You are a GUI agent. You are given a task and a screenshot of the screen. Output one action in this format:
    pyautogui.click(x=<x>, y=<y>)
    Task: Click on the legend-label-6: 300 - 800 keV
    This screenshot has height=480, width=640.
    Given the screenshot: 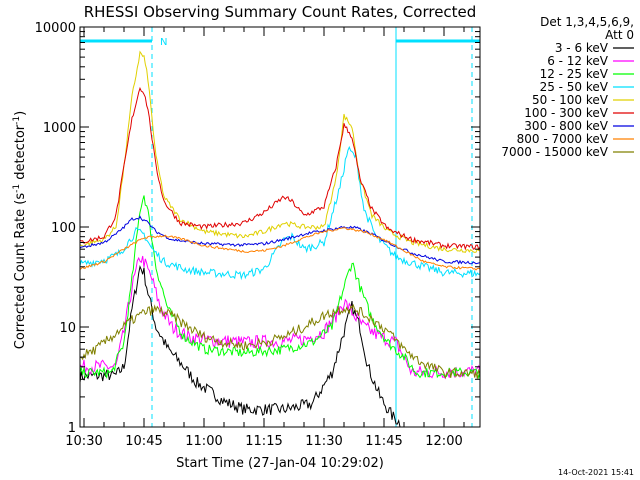 What is the action you would take?
    pyautogui.click(x=566, y=126)
    